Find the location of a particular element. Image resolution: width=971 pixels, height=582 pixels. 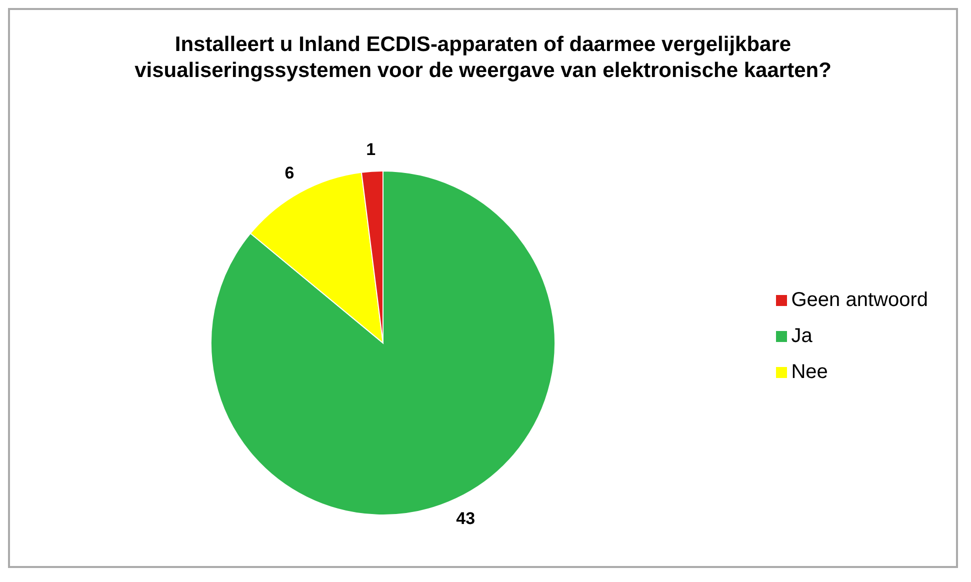

legend-label: Geen antwoord is located at coordinates (859, 300).